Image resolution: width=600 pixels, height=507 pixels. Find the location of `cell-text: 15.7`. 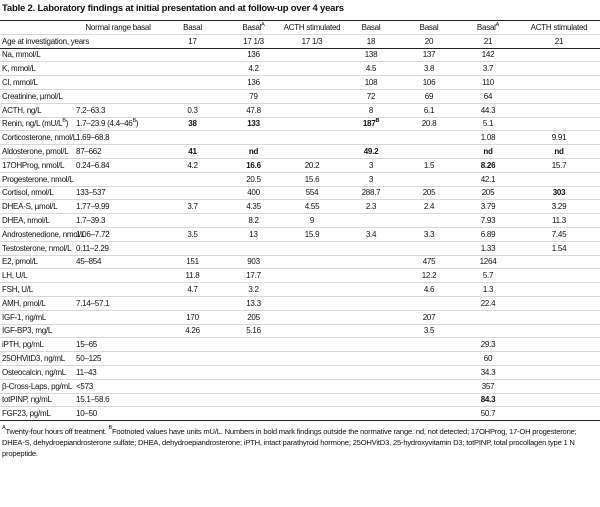

cell-text: 15.7 is located at coordinates (559, 165).